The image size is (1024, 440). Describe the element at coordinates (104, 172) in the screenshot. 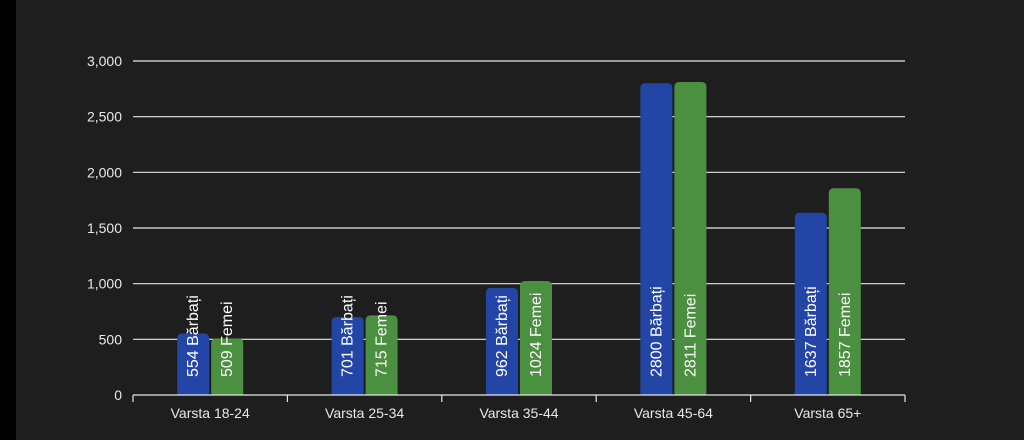

I see `y-tick-label: 2,000` at that location.